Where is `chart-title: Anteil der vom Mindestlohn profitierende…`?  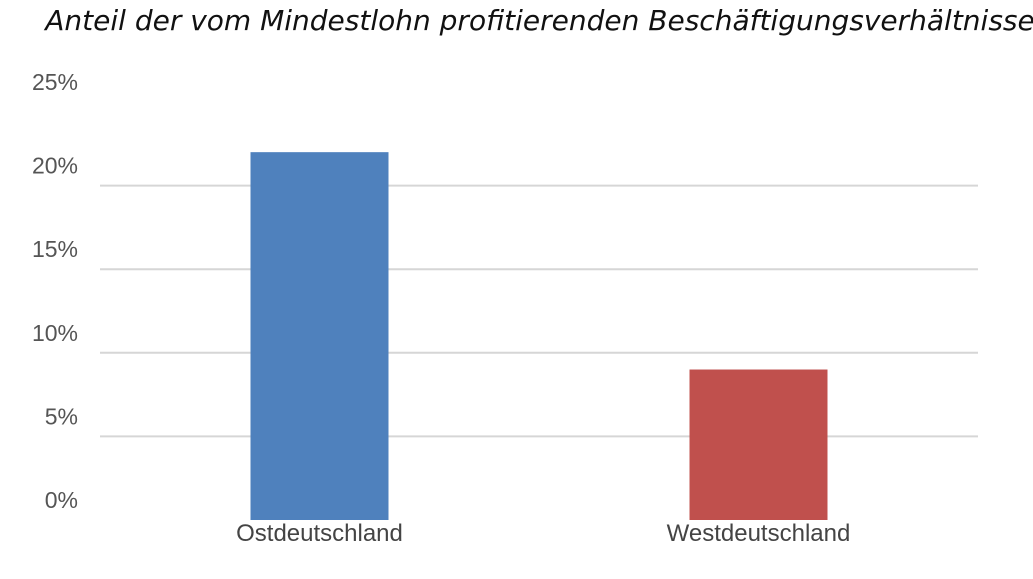 chart-title: Anteil der vom Mindestlohn profitierende… is located at coordinates (538, 20).